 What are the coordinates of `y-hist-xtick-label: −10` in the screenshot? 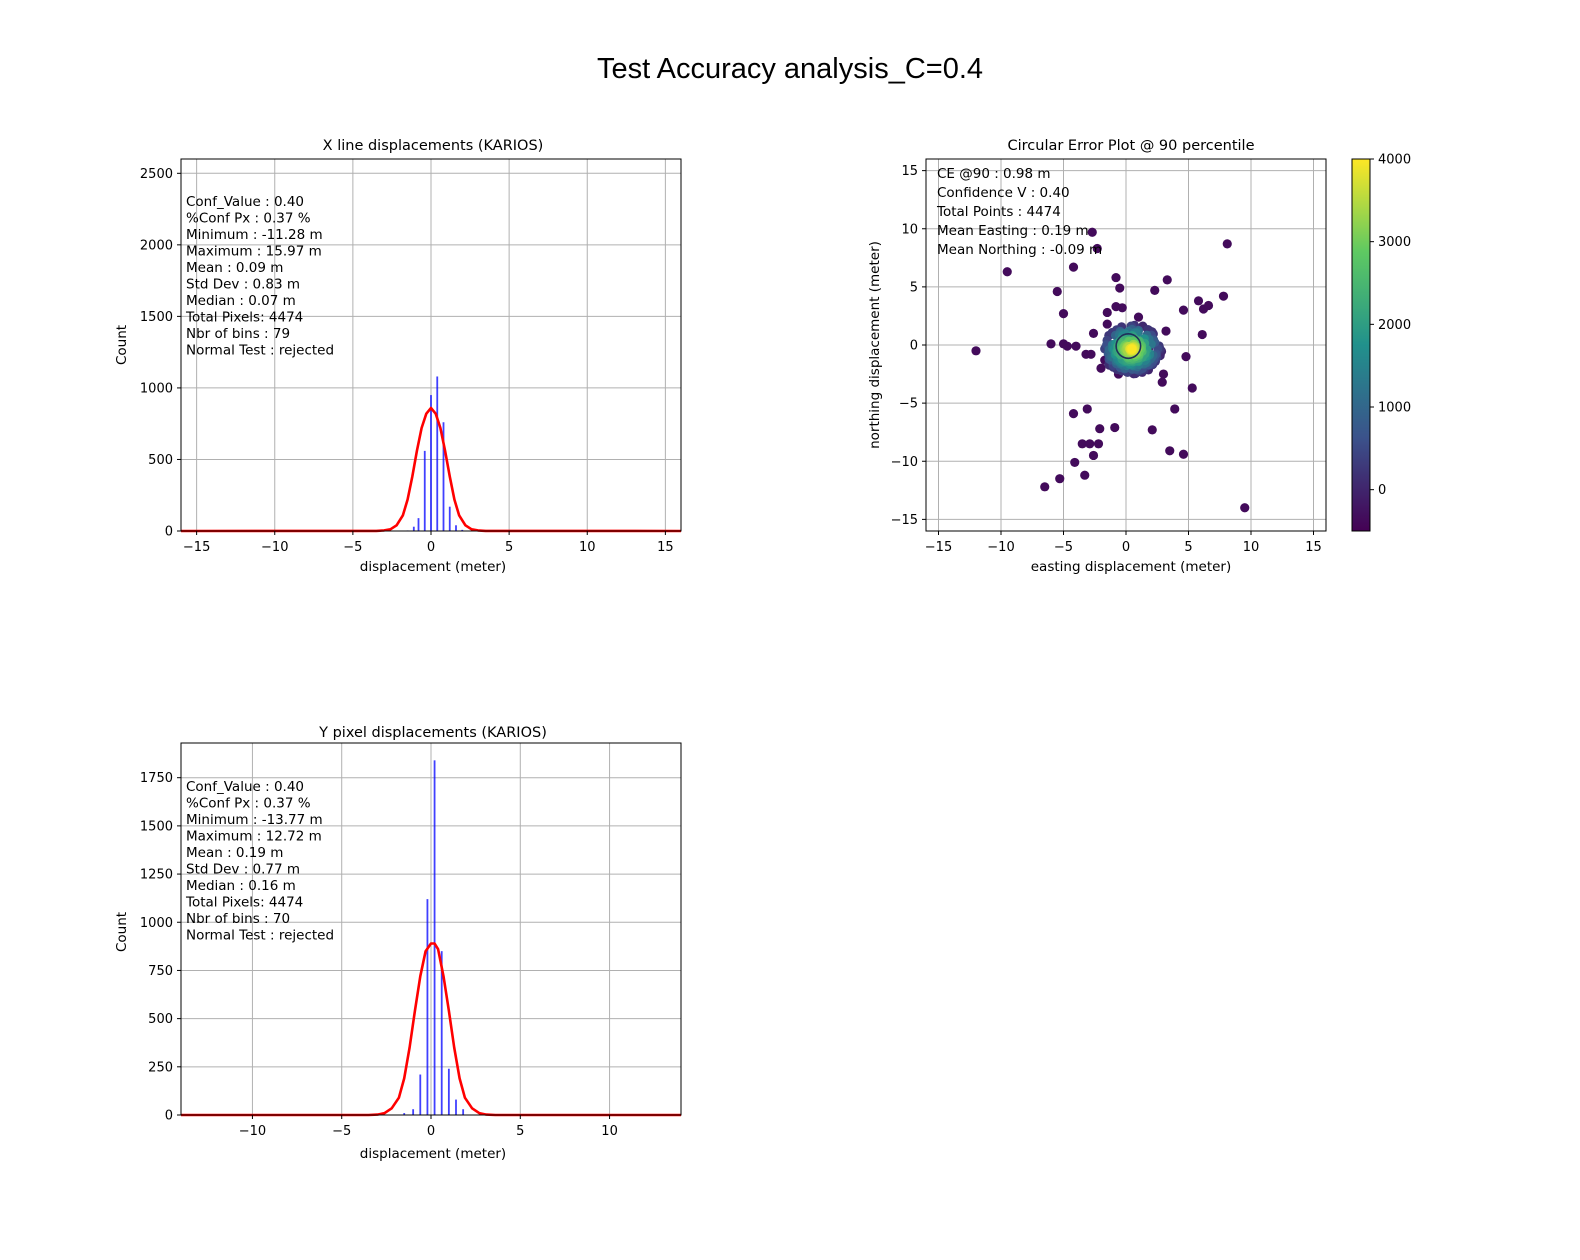 It's located at (252, 1131).